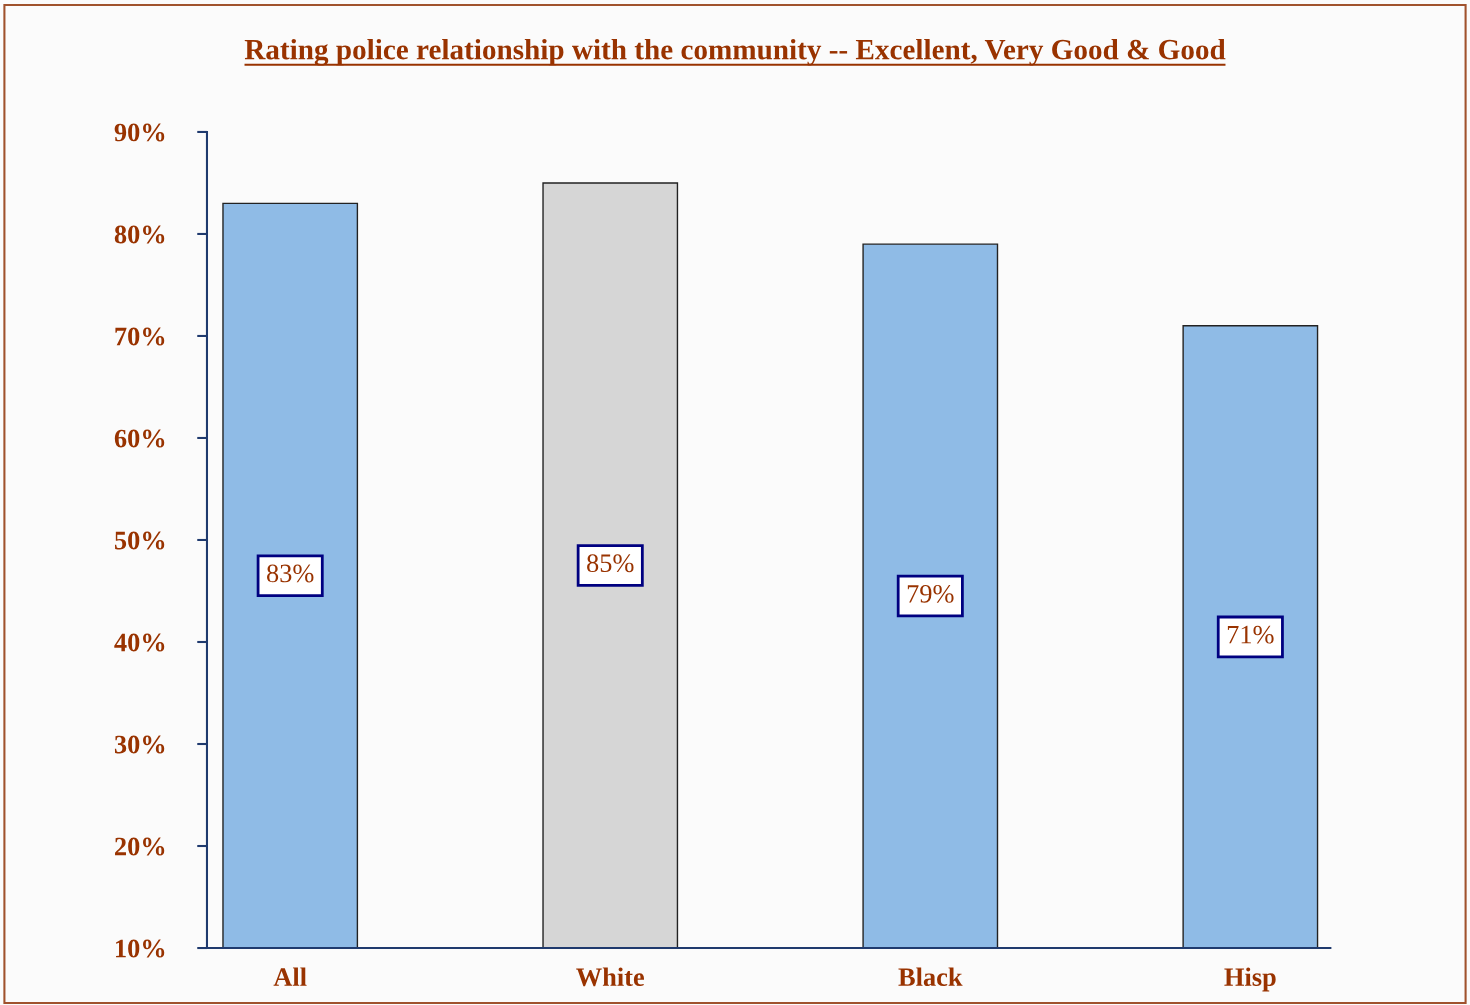 This screenshot has height=1005, width=1470. I want to click on x-tick-label: Hisp, so click(1250, 979).